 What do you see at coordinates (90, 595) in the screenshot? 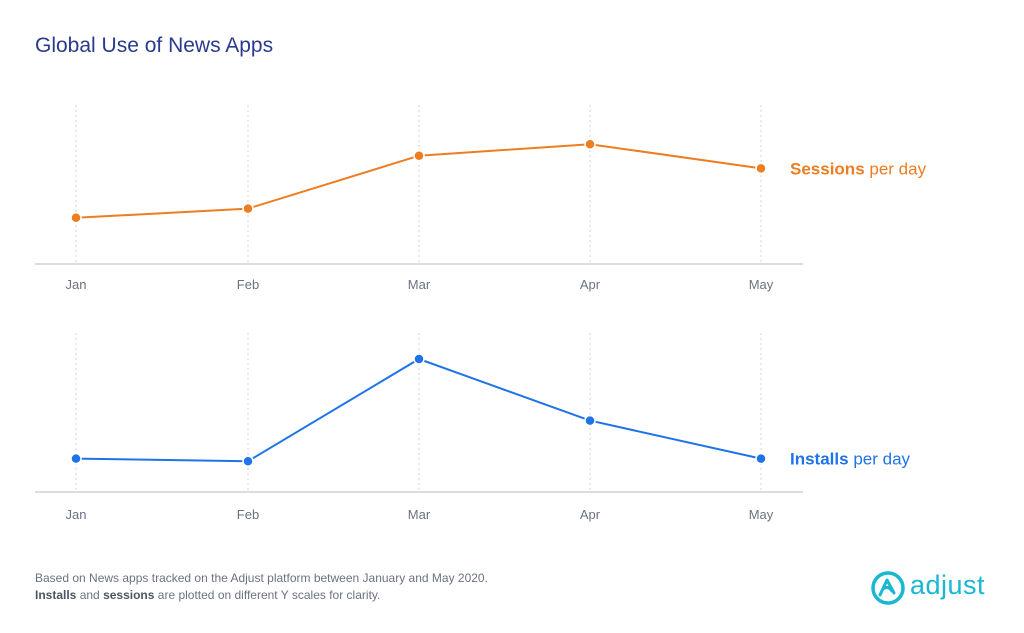
I see `footnote-and: and` at bounding box center [90, 595].